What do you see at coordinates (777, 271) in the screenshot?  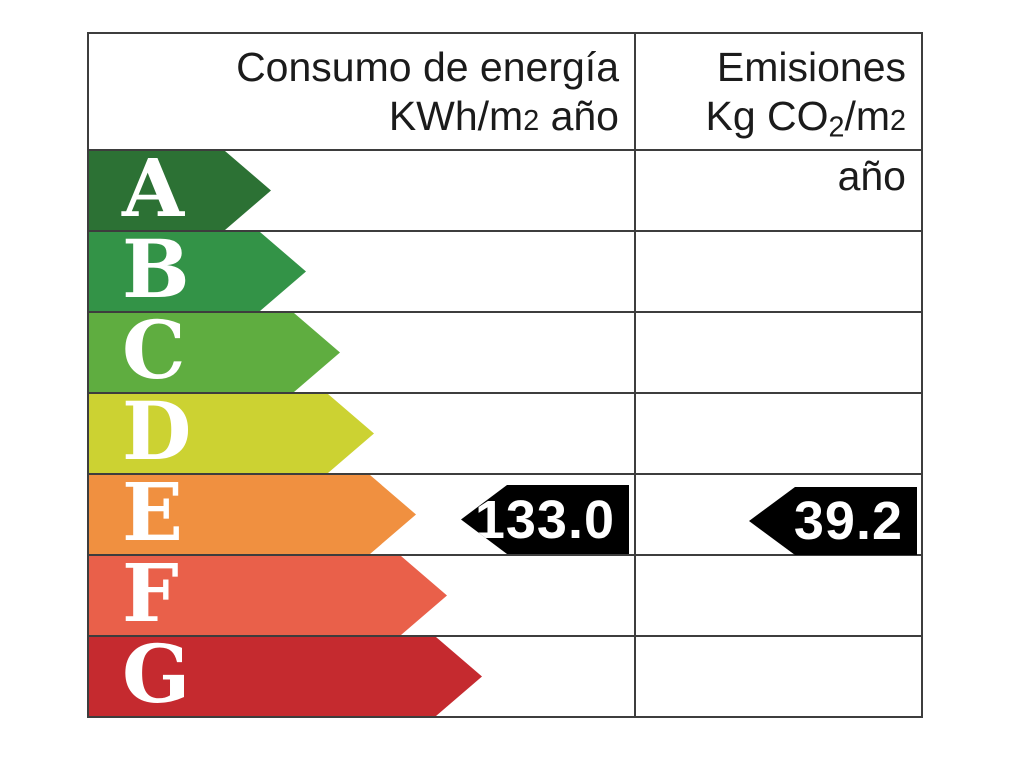 I see `emisiones-cell-b` at bounding box center [777, 271].